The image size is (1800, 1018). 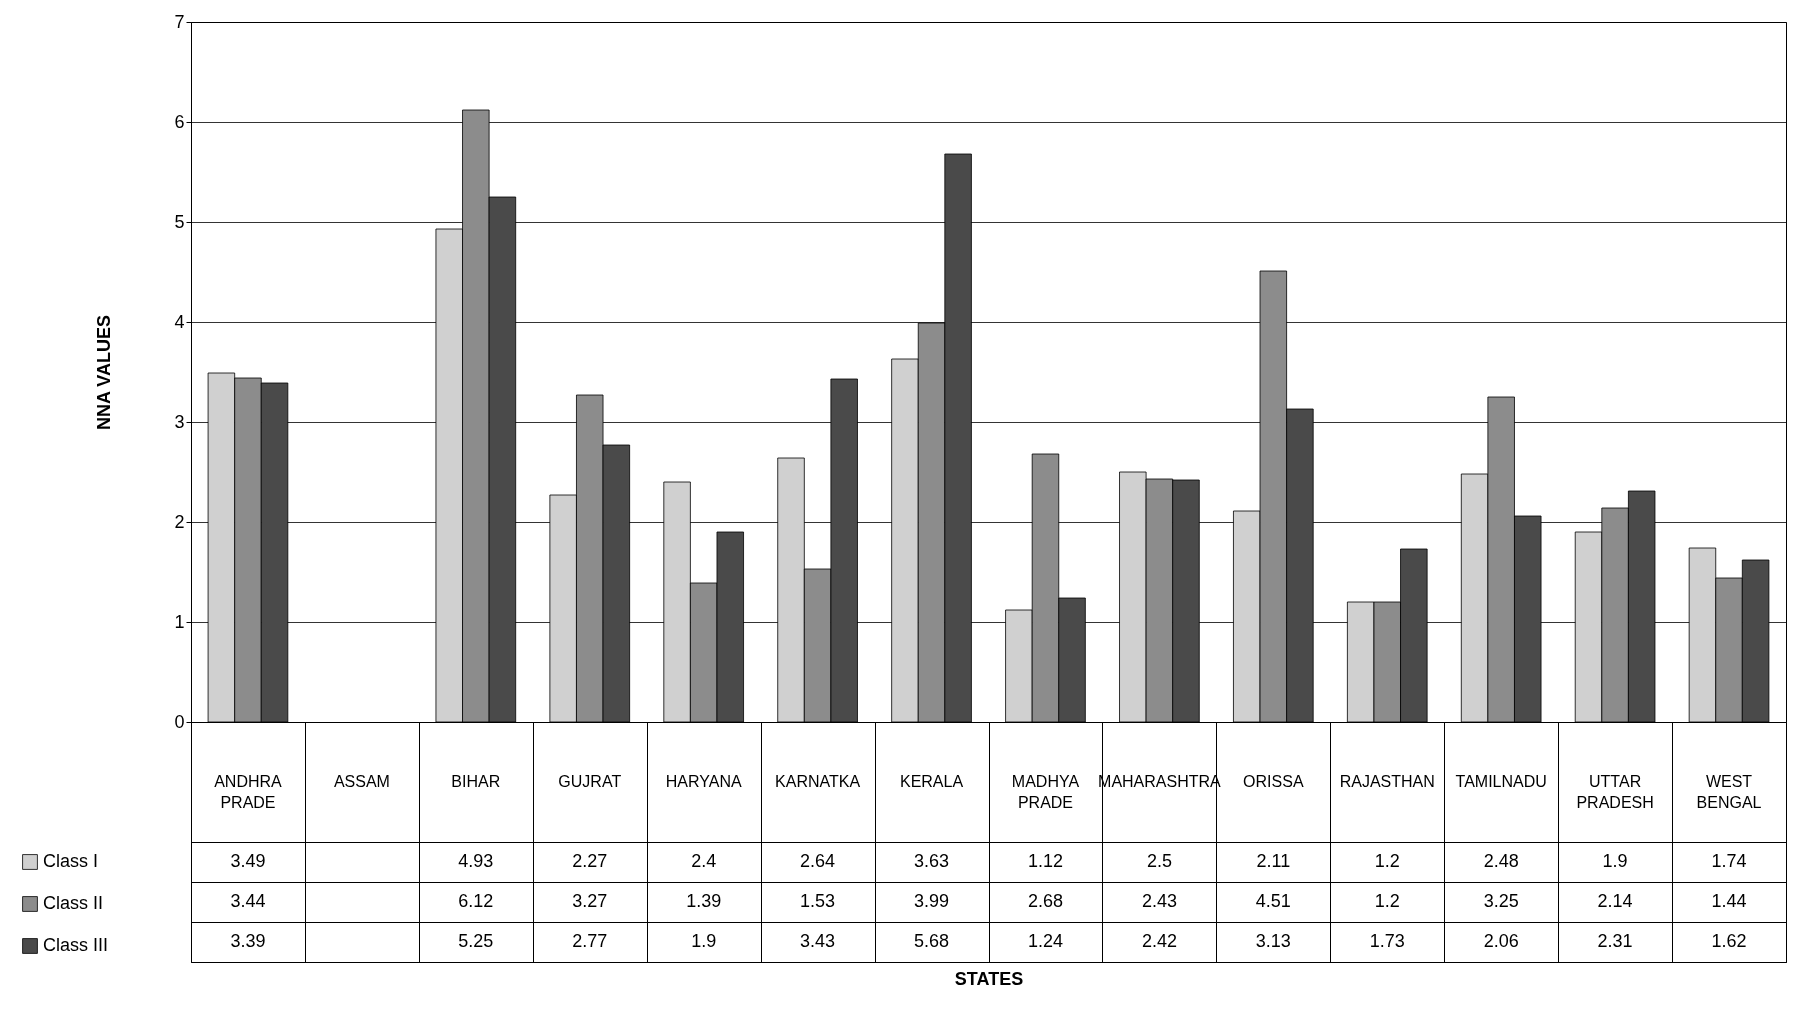 I want to click on x-tick-label: ANDHRA PRADE, so click(x=248, y=792).